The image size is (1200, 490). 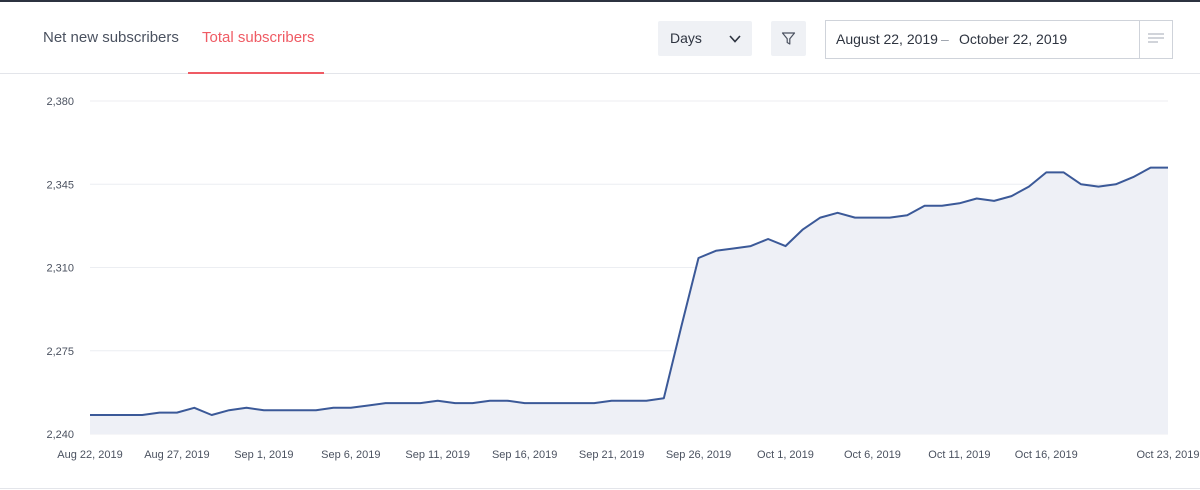 What do you see at coordinates (1168, 455) in the screenshot?
I see `x-tick-label: Oct 23, 2019` at bounding box center [1168, 455].